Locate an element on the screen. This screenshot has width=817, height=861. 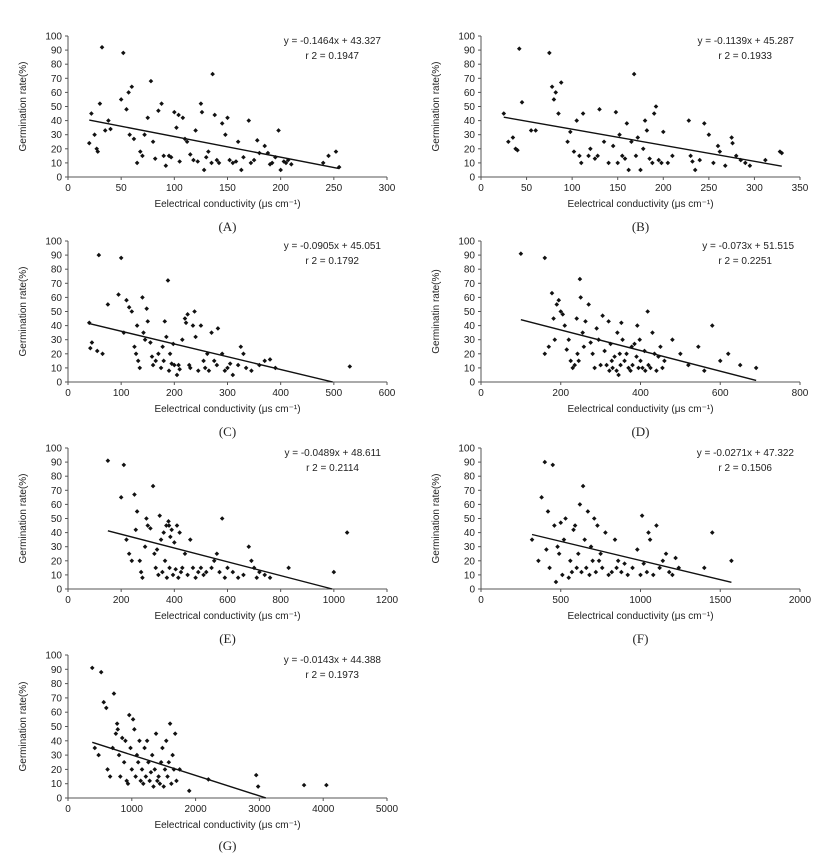
x-tick-label: 300 is located at coordinates (754, 188).